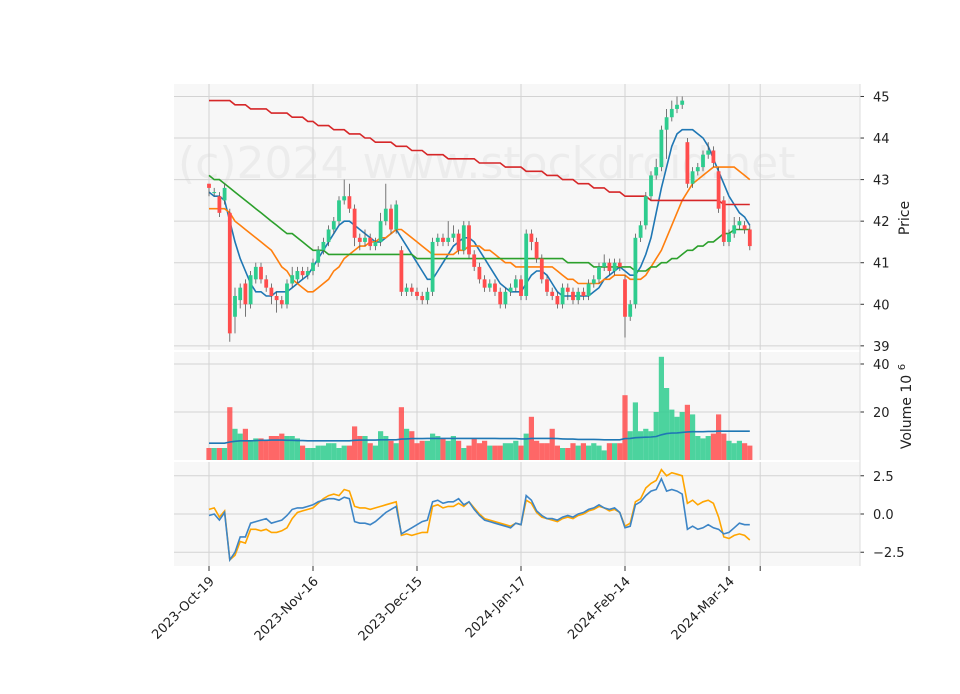  Describe the element at coordinates (881, 97) in the screenshot. I see `price-tick-label: 45` at that location.